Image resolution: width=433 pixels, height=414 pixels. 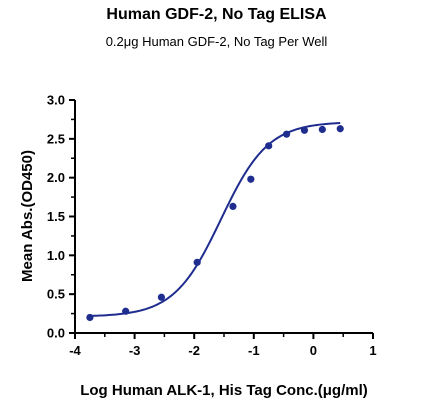 I want to click on x-tick-label: -4, so click(x=75, y=350).